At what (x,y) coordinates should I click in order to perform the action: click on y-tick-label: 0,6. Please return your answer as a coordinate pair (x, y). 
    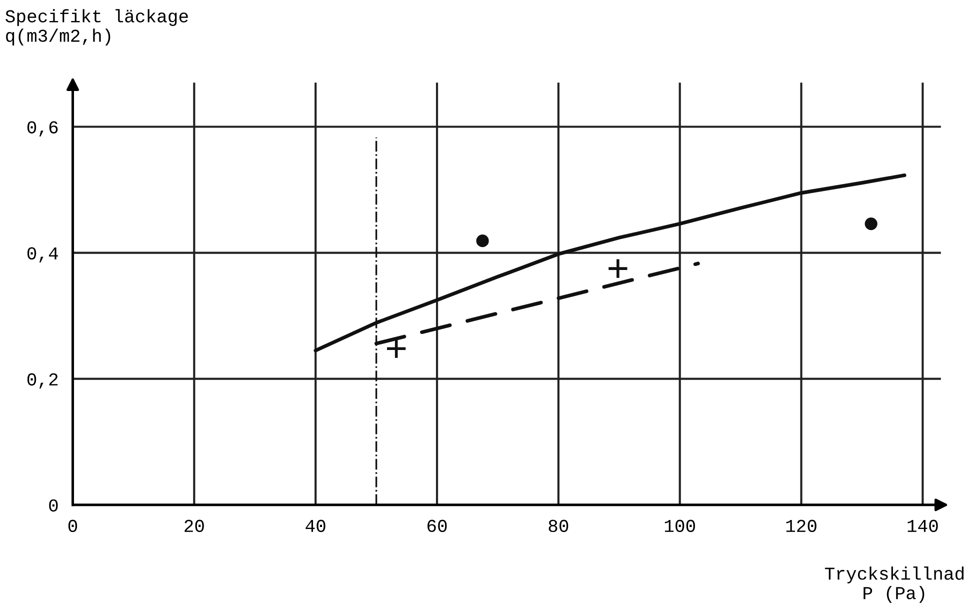
    Looking at the image, I should click on (42, 128).